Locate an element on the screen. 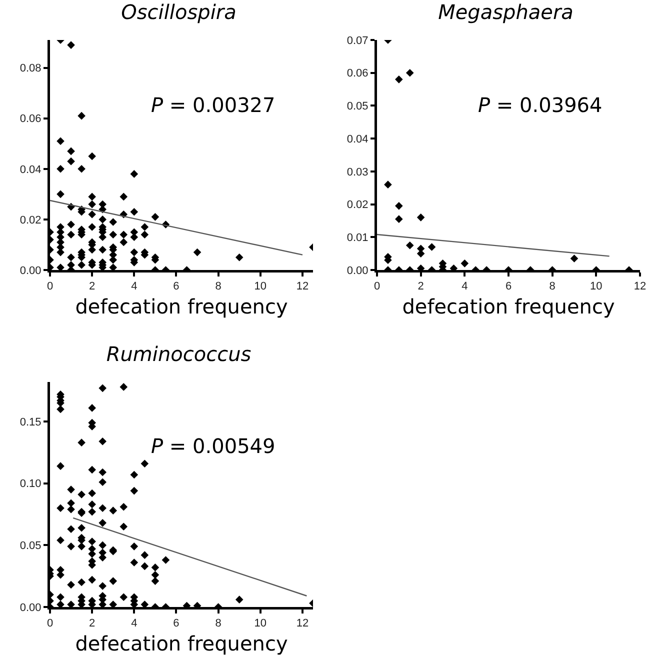 Image resolution: width=652 pixels, height=669 pixels. y-tick-label: 0.07 is located at coordinates (357, 40).